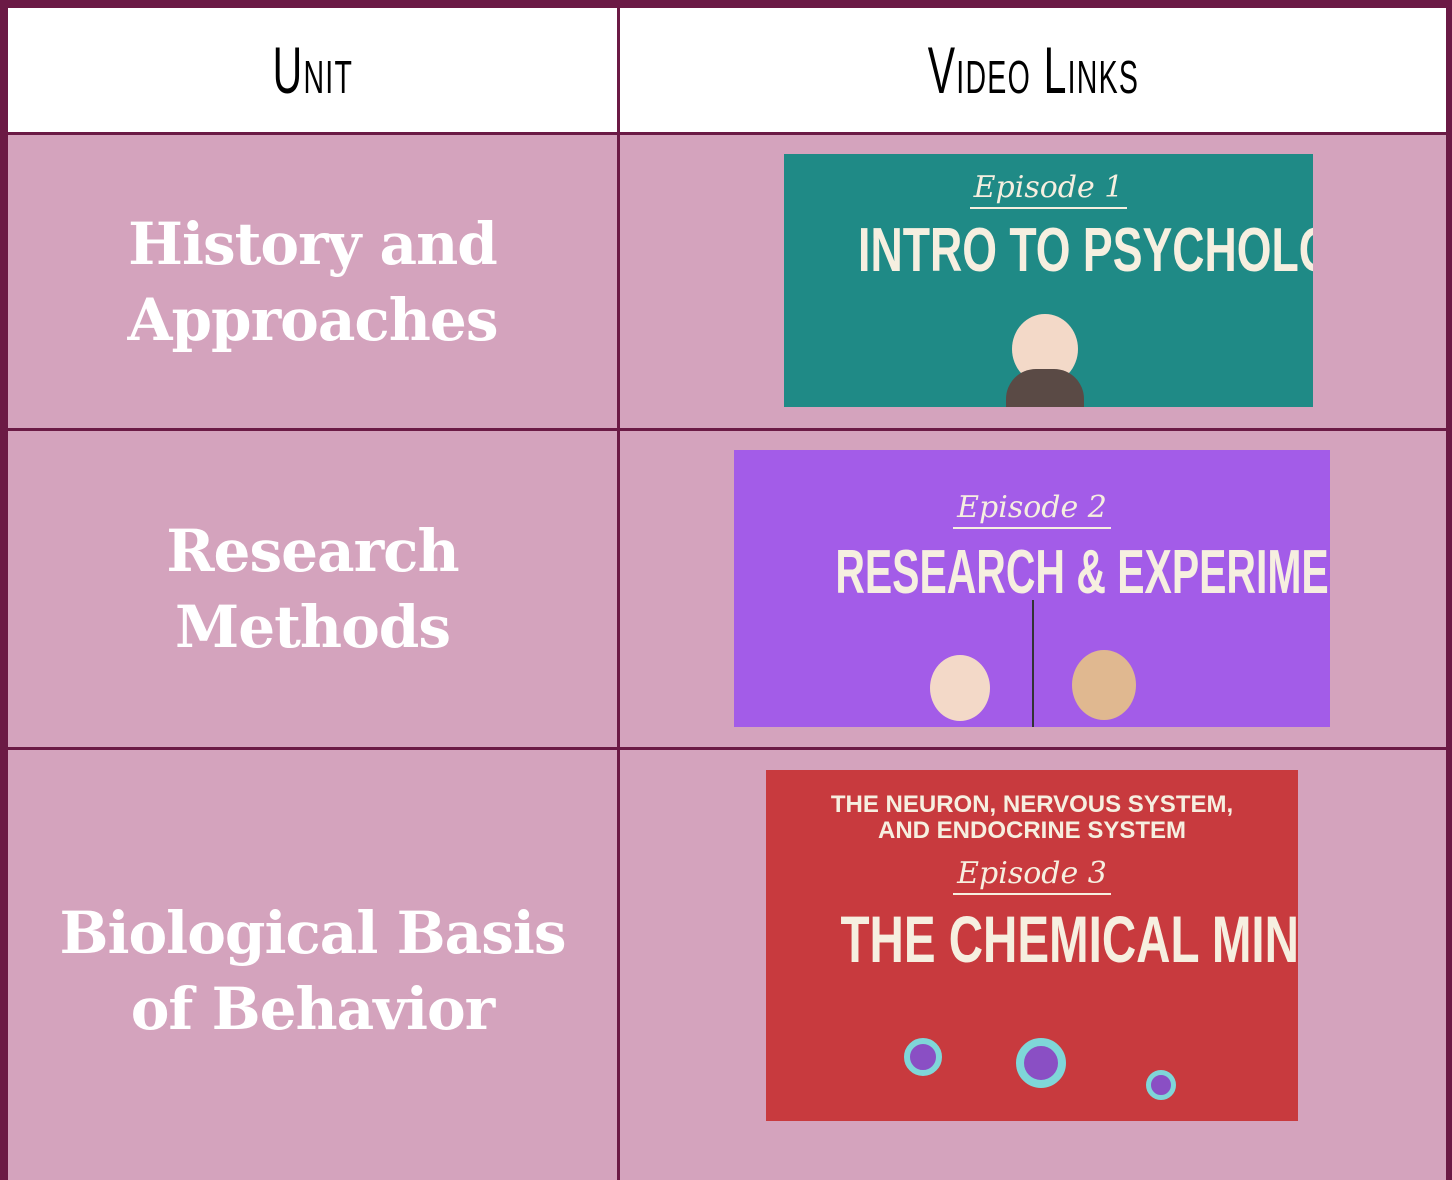 The height and width of the screenshot is (1180, 1452). I want to click on video-thumbnail: Episode 1 INTRO TO PSYCHOLOGY, so click(1048, 280).